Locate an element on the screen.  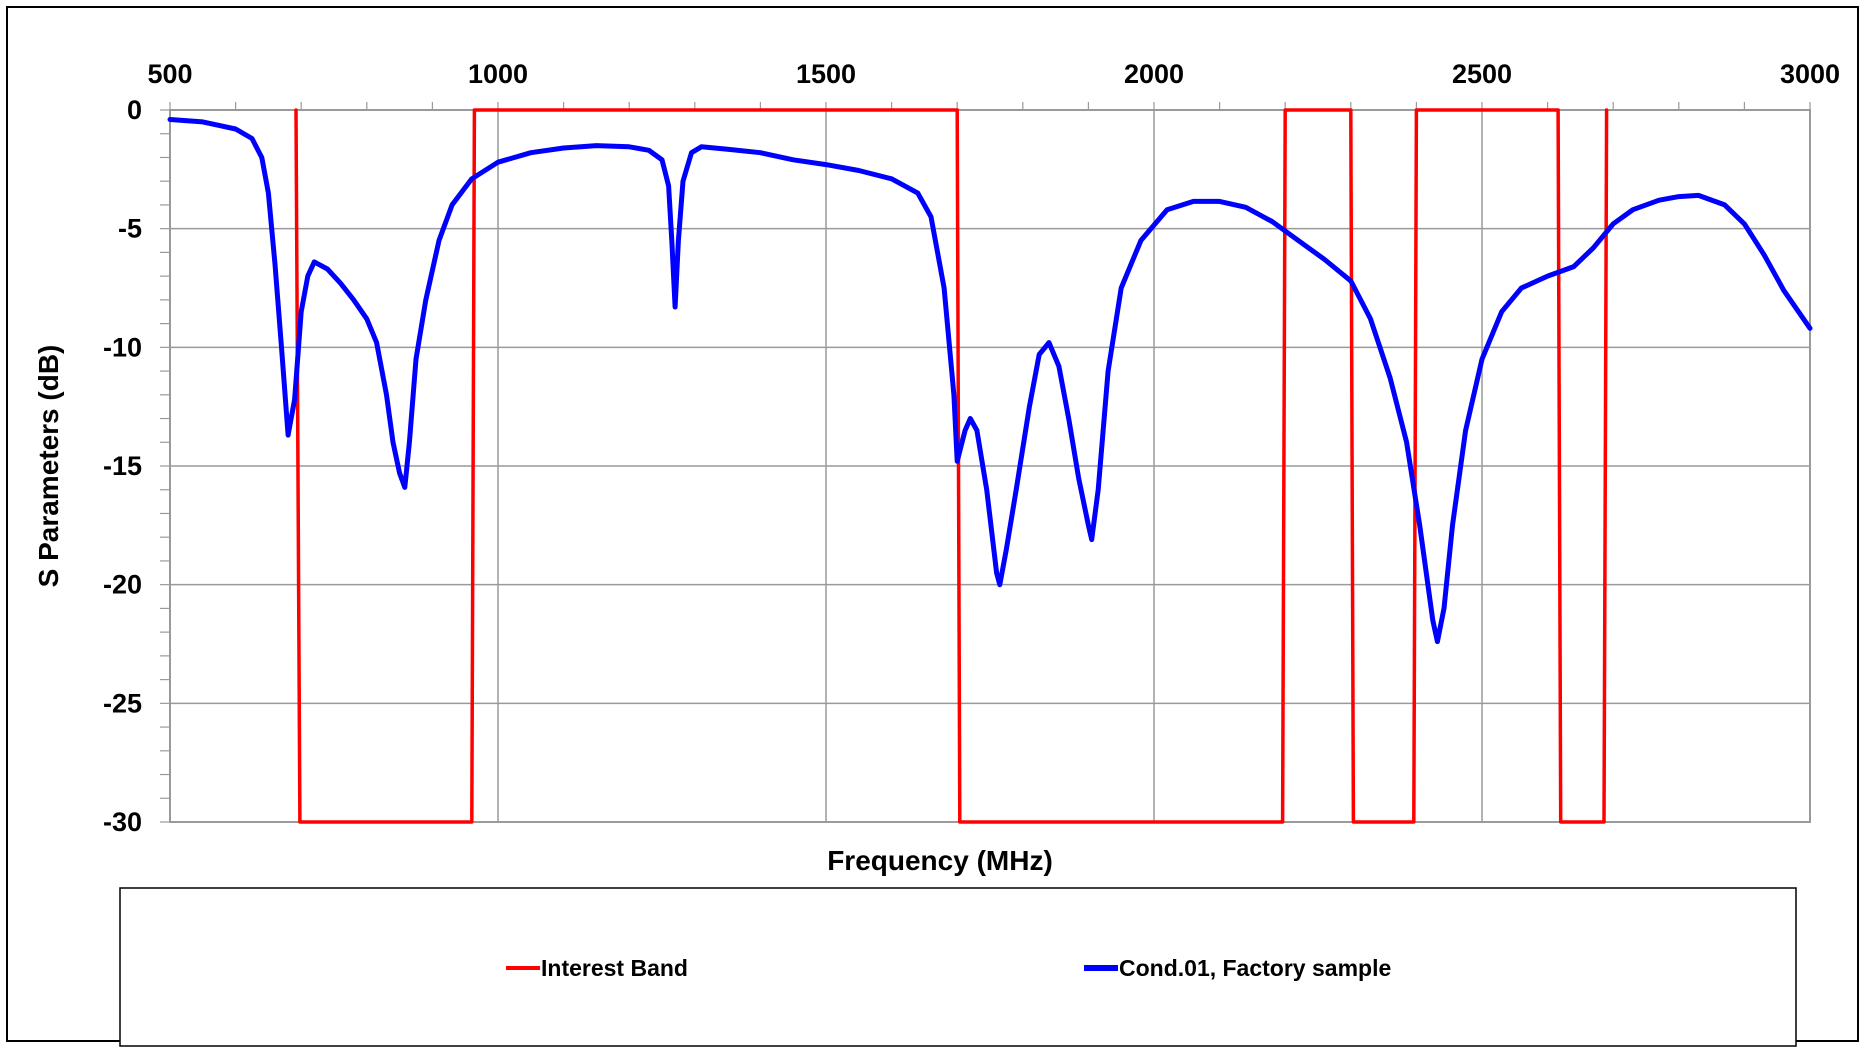
x-tick-label: 2500 is located at coordinates (1482, 74).